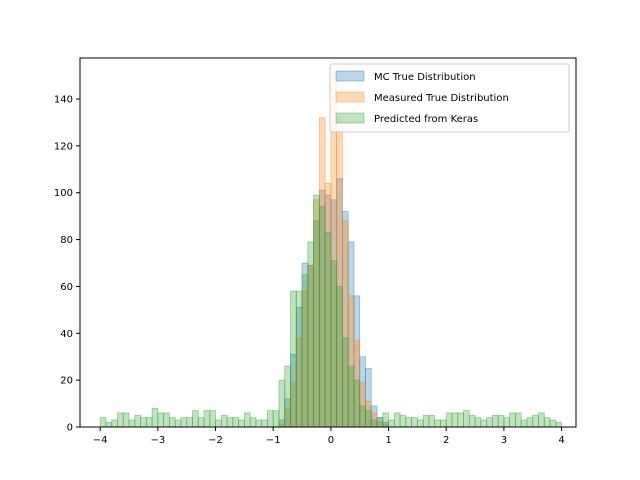  I want to click on y-tick-label-0: 0, so click(70, 428).